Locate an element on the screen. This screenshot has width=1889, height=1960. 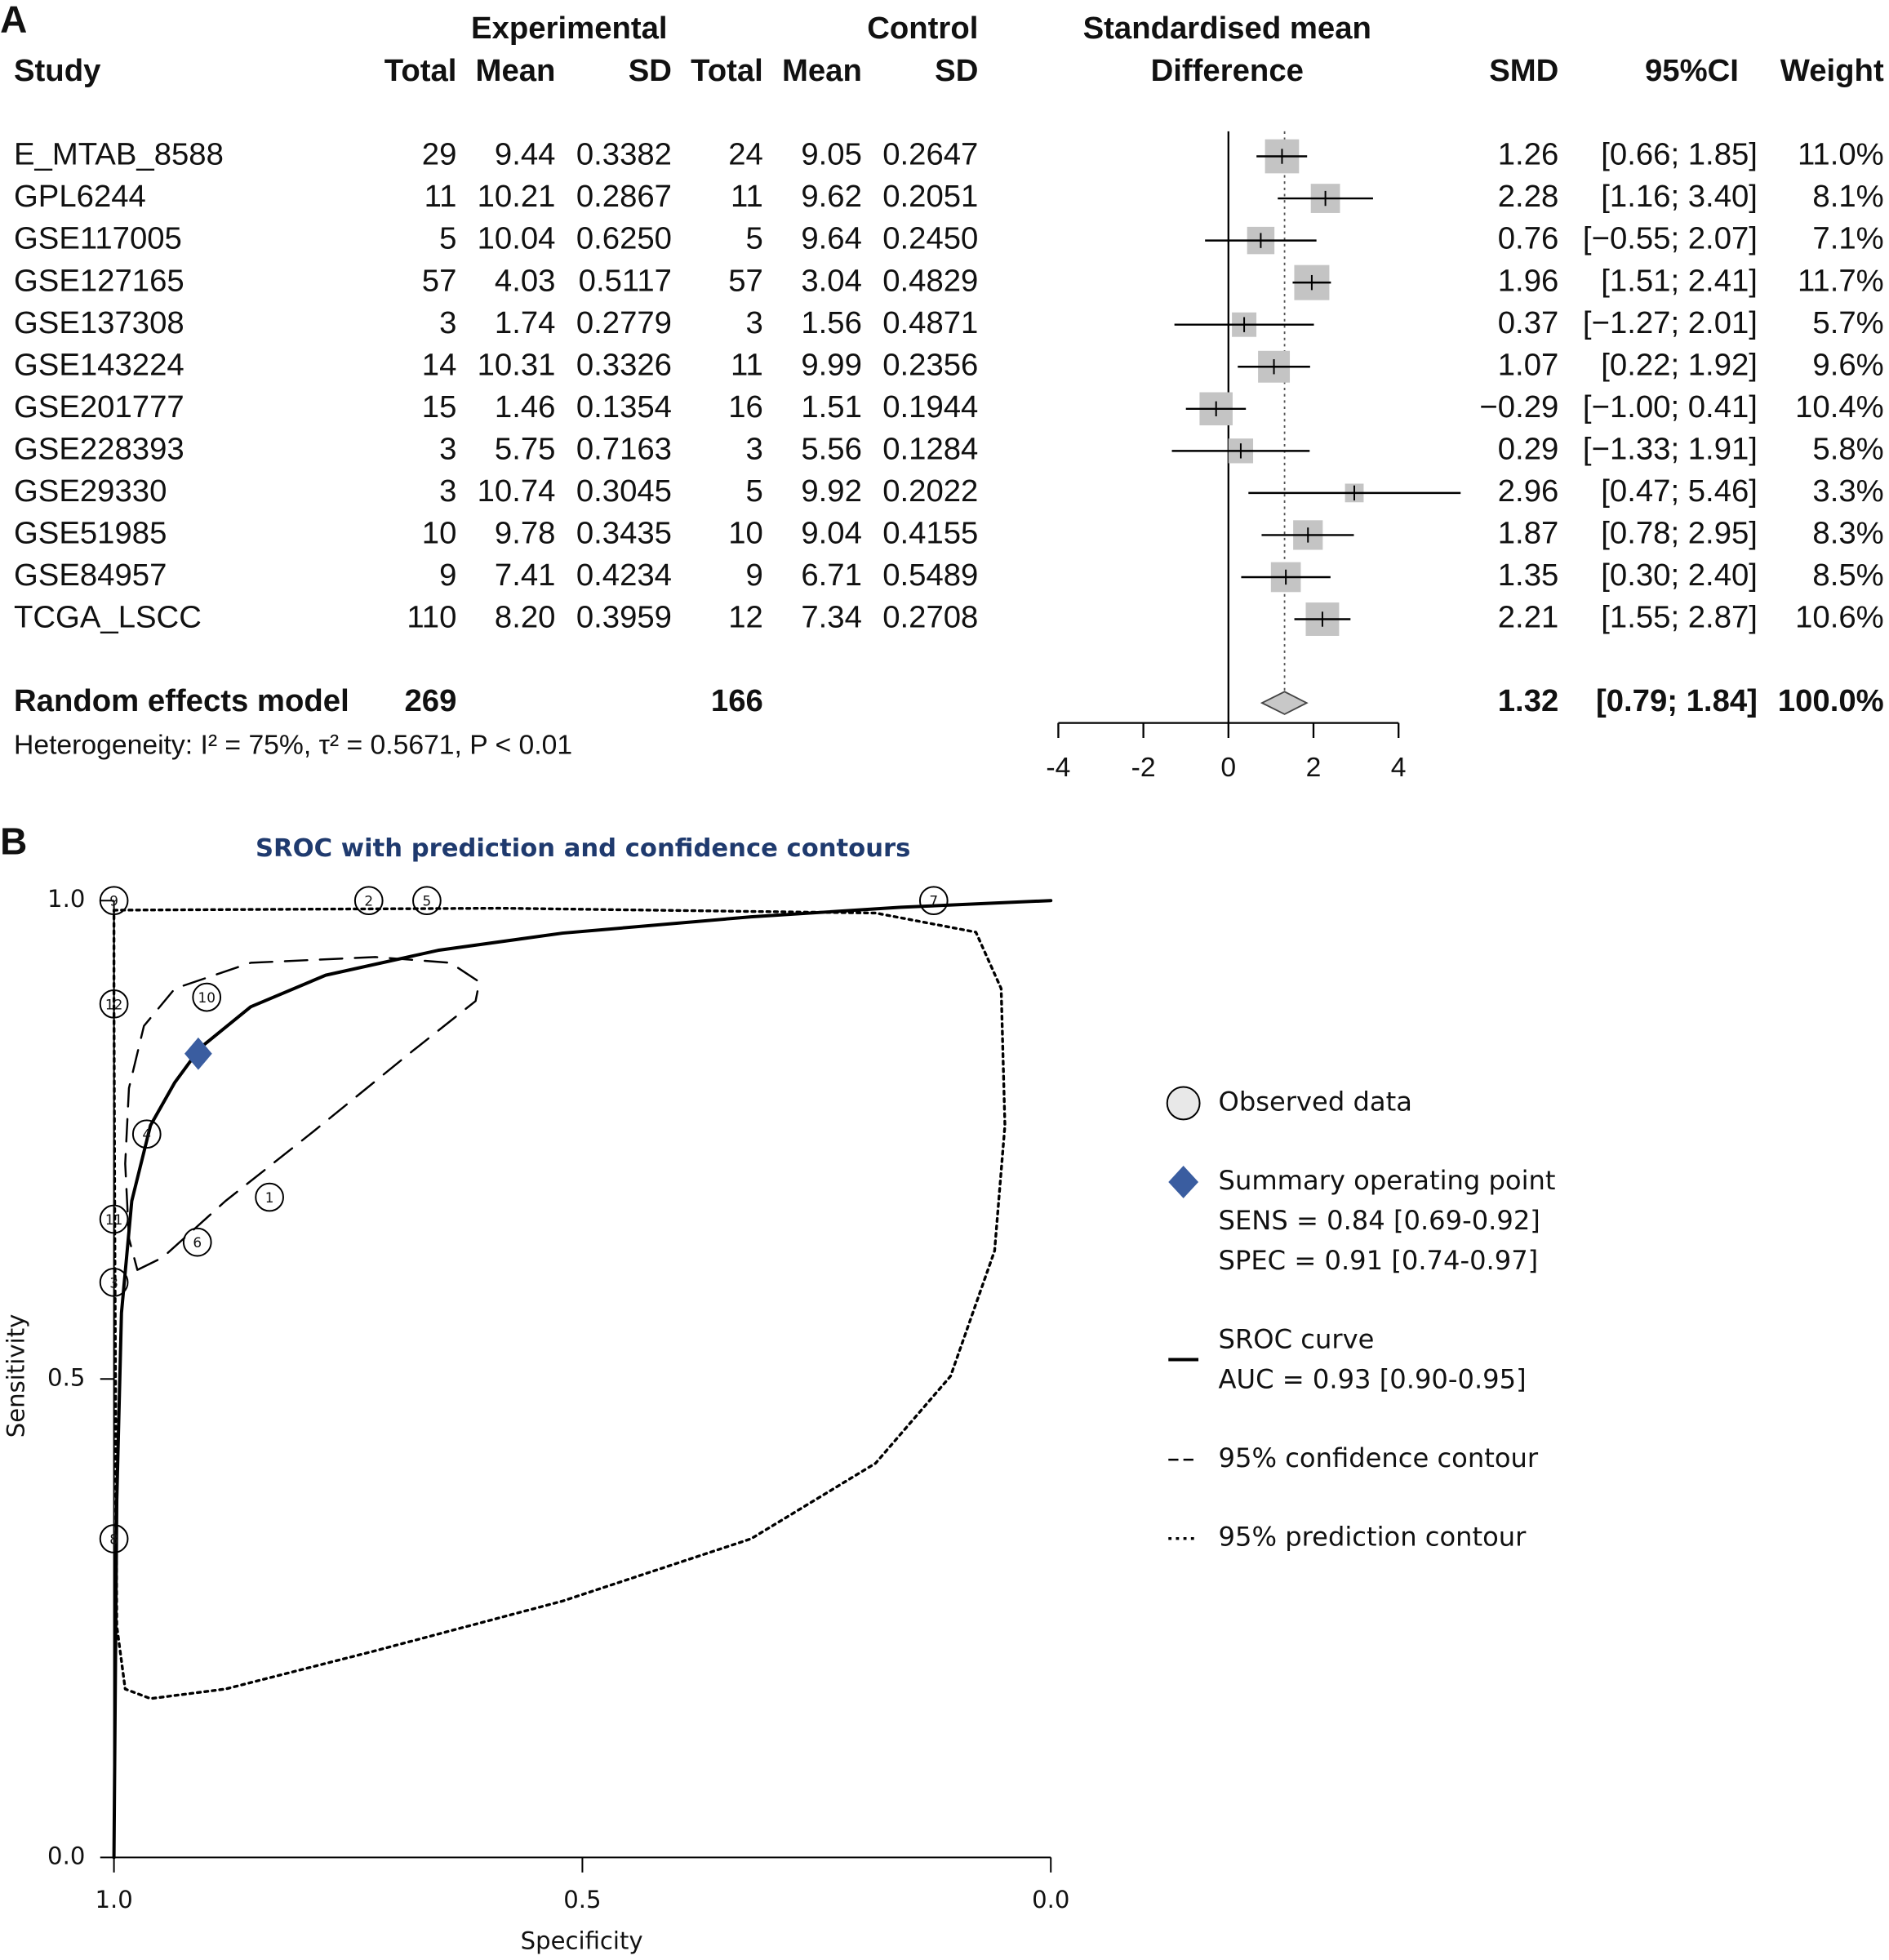
smd-label: 2.21 is located at coordinates (1528, 617).